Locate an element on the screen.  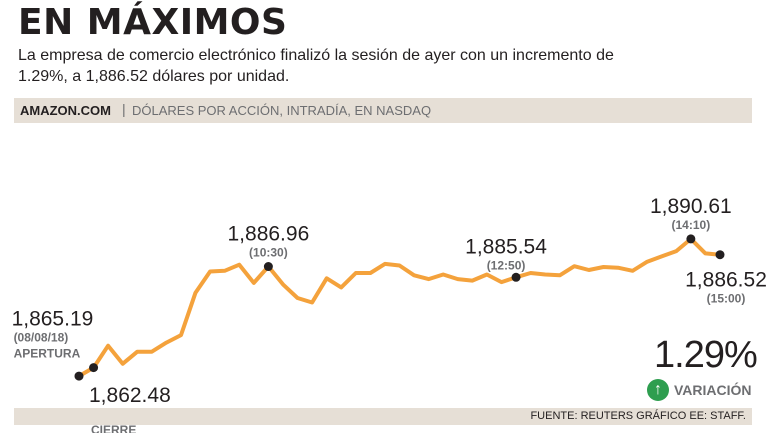
annotation-value: 1,890.61 is located at coordinates (691, 206).